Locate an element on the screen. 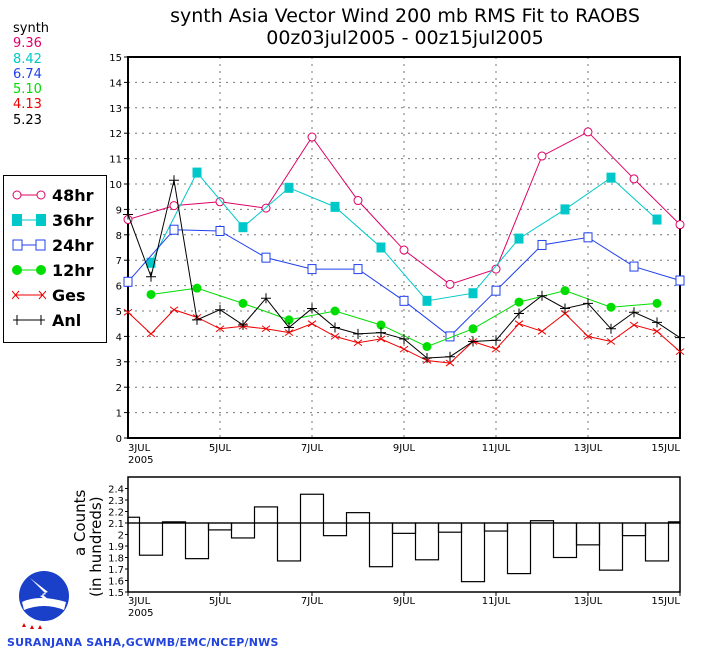  legend-item-24hr: 24hr is located at coordinates (53, 245).